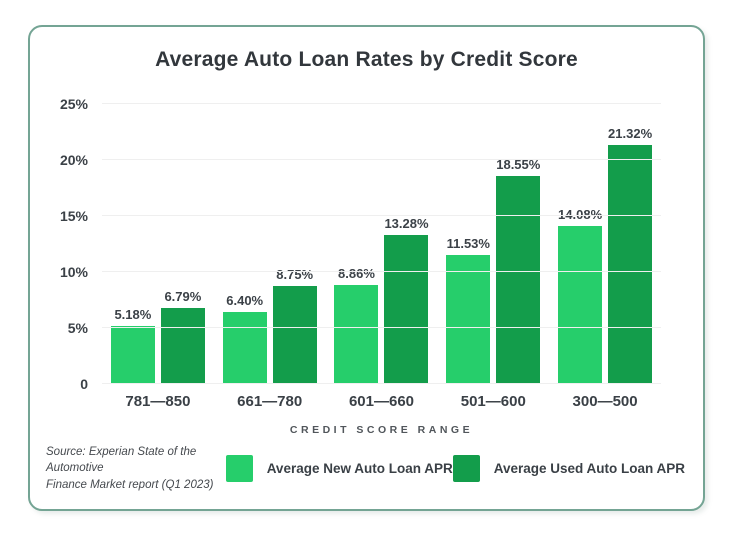  I want to click on bar-value-label: 6.79%, so click(183, 296).